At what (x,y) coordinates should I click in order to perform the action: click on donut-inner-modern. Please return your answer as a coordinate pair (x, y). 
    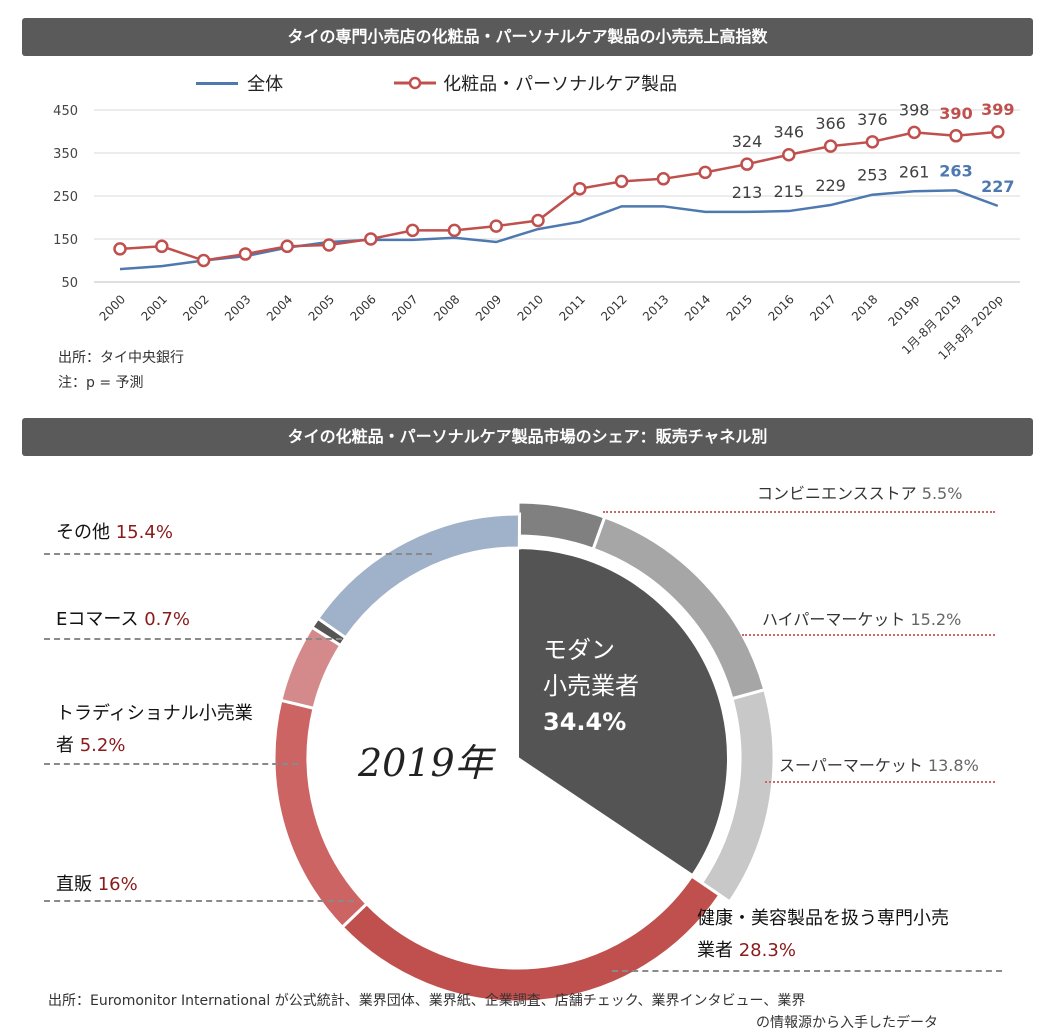
    Looking at the image, I should click on (623, 711).